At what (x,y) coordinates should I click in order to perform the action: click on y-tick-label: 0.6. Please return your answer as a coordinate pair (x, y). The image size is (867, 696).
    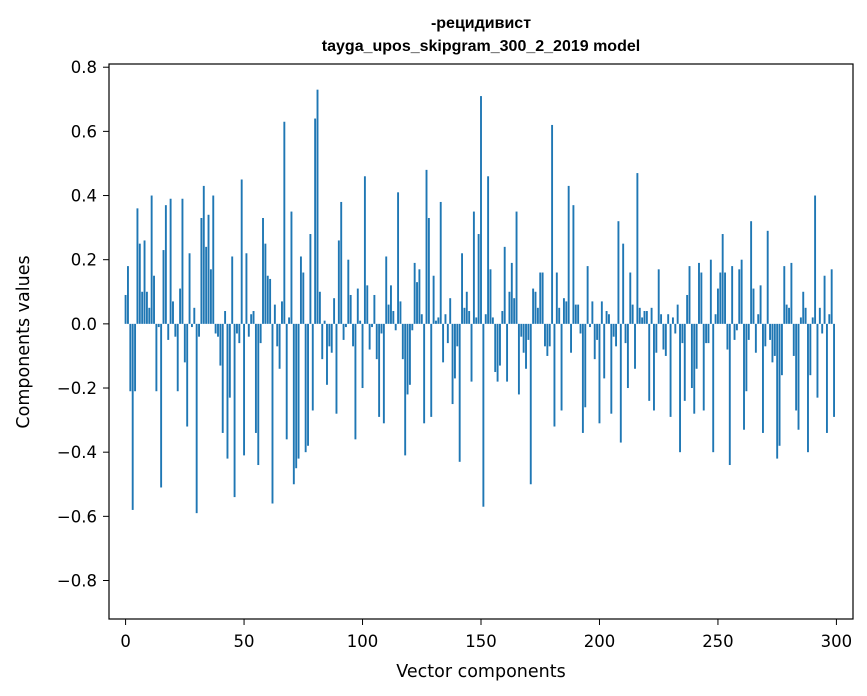
    Looking at the image, I should click on (84, 131).